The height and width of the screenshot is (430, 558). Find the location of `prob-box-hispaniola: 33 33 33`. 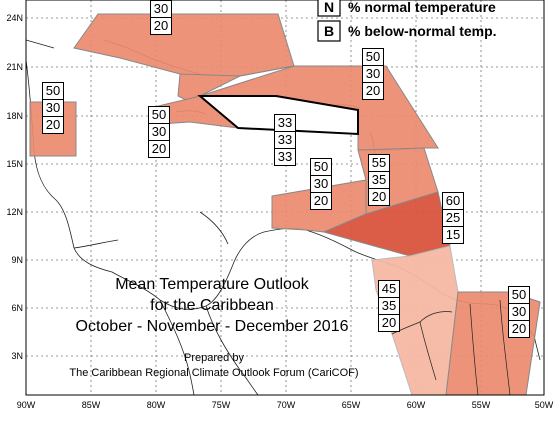

prob-box-hispaniola: 33 33 33 is located at coordinates (285, 140).